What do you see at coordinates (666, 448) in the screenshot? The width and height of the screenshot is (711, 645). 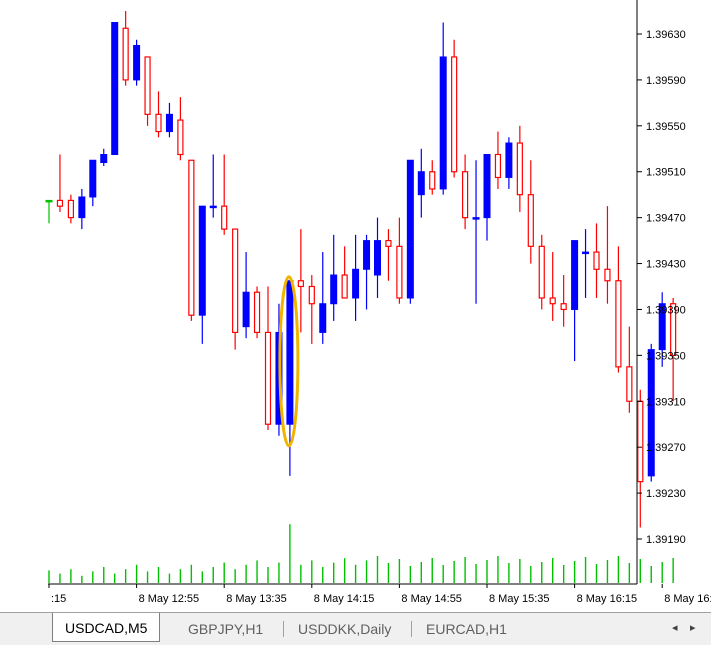 I see `price-tick-label: 1.39270` at bounding box center [666, 448].